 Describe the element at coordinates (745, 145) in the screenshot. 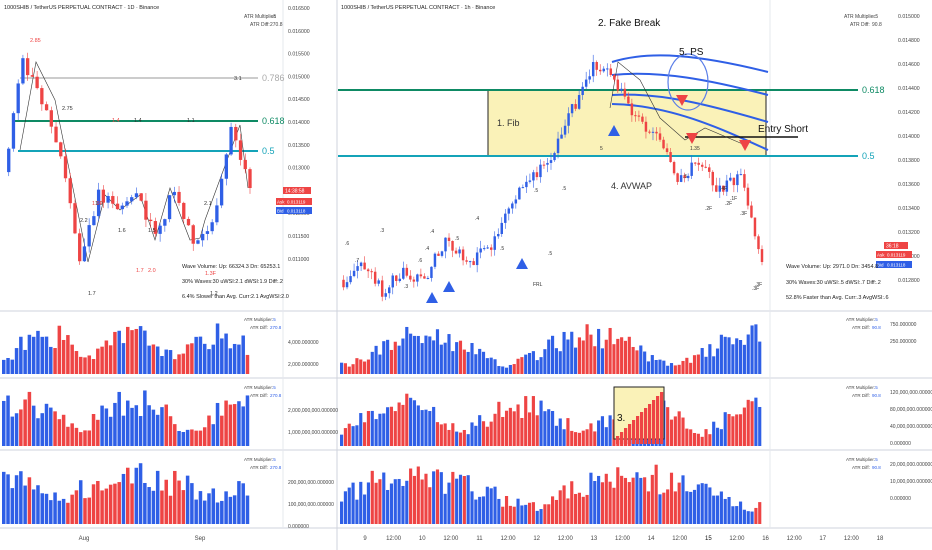

I see `sell-marker` at that location.